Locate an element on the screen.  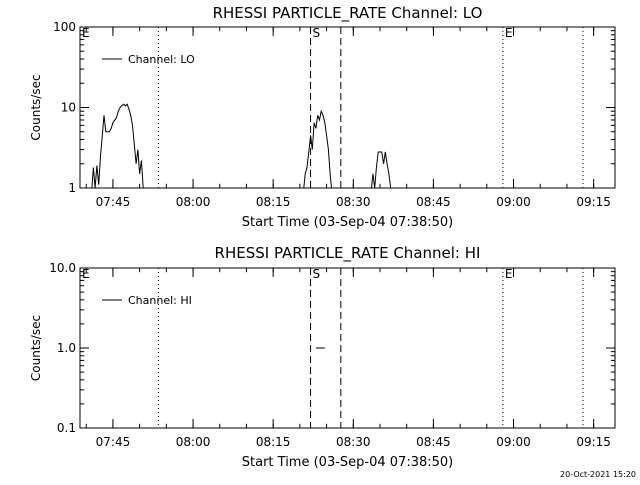
y-tick-label: 10 is located at coordinates (68, 108).